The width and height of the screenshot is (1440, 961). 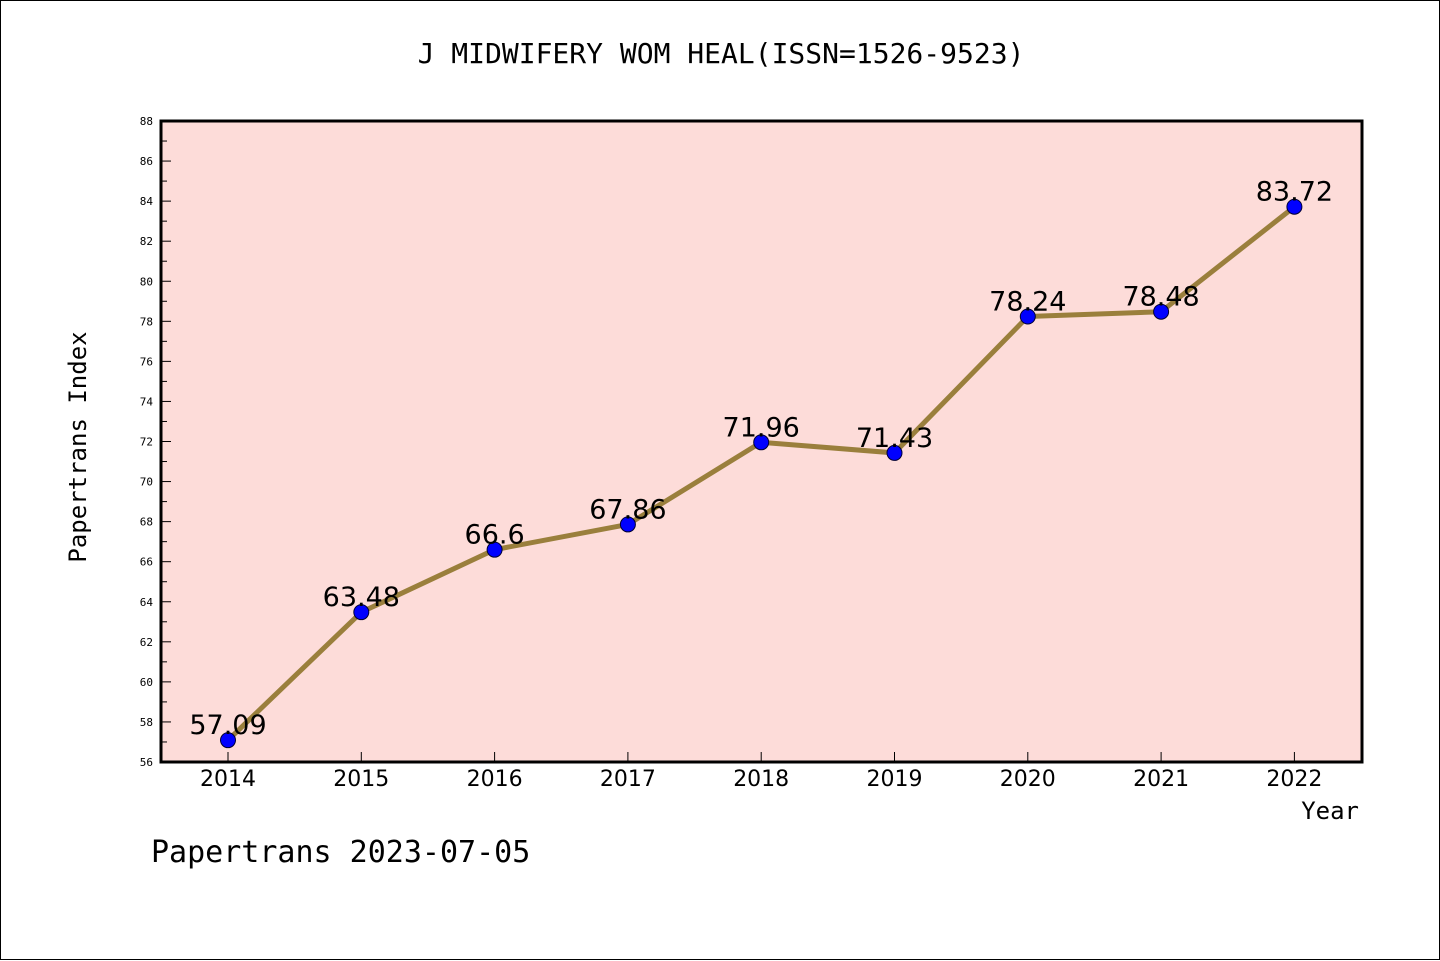 I want to click on data-label: 57.09, so click(x=227, y=725).